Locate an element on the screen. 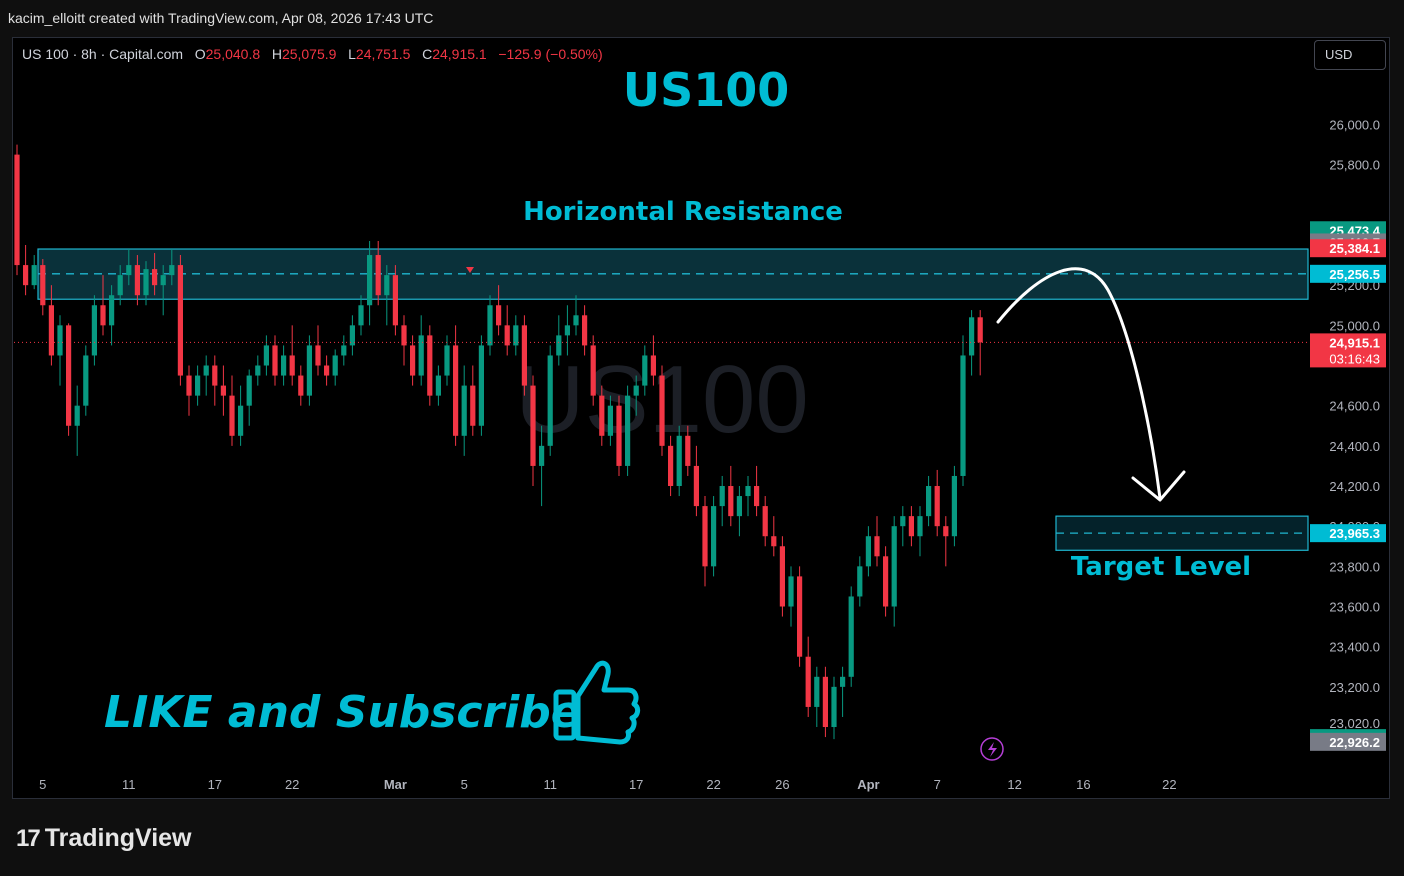  x-tick-label: 12 is located at coordinates (1014, 784).